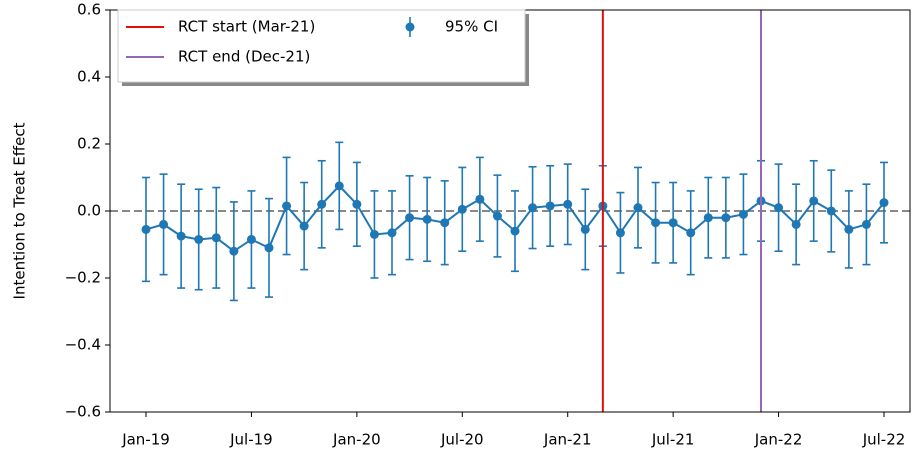 This screenshot has height=457, width=913. I want to click on x-tick-label: Jul-19, so click(251, 440).